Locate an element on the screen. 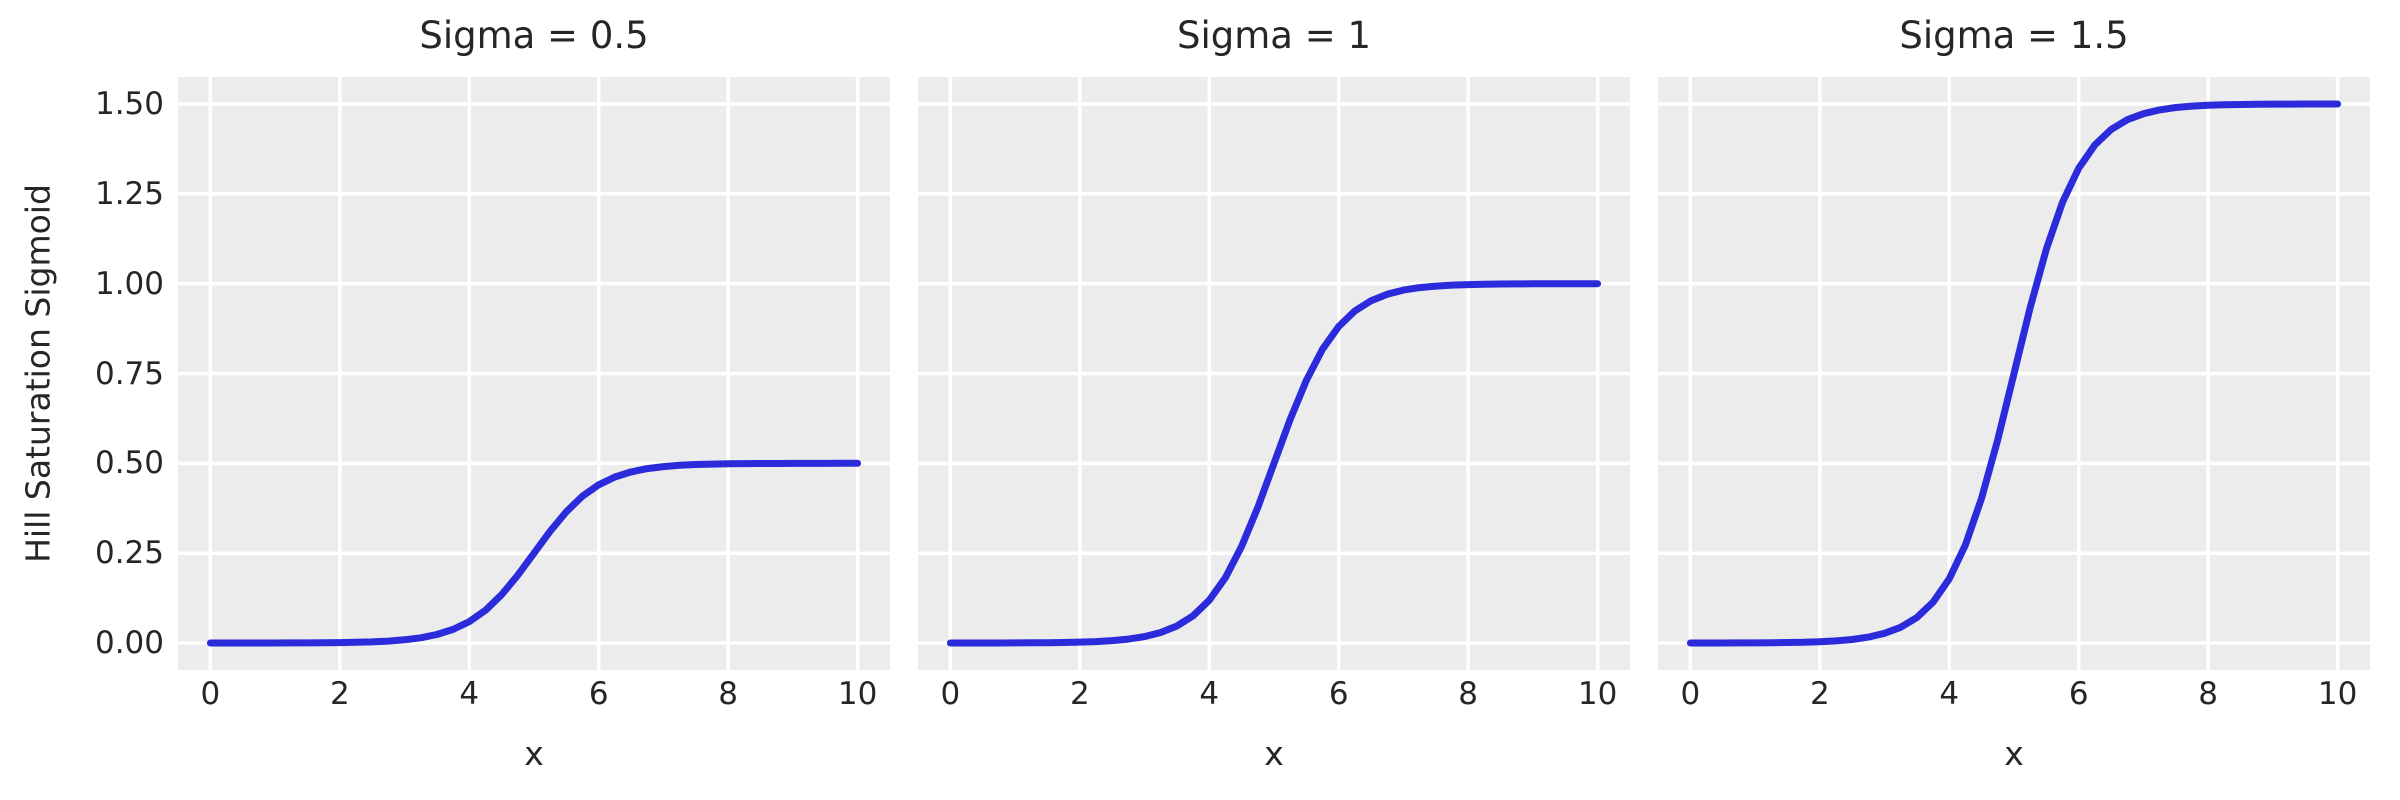  y-tick-label: 1.50 is located at coordinates (129, 103).